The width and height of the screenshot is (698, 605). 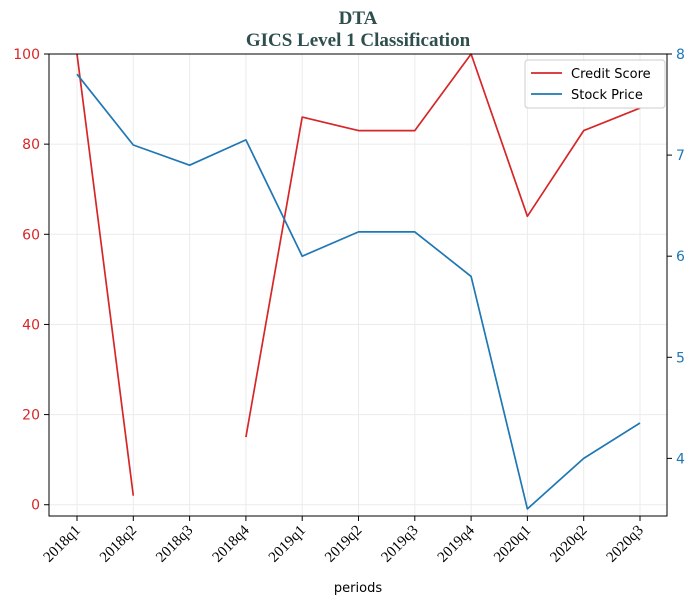 What do you see at coordinates (607, 95) in the screenshot?
I see `legend-label-stock-price: Stock Price` at bounding box center [607, 95].